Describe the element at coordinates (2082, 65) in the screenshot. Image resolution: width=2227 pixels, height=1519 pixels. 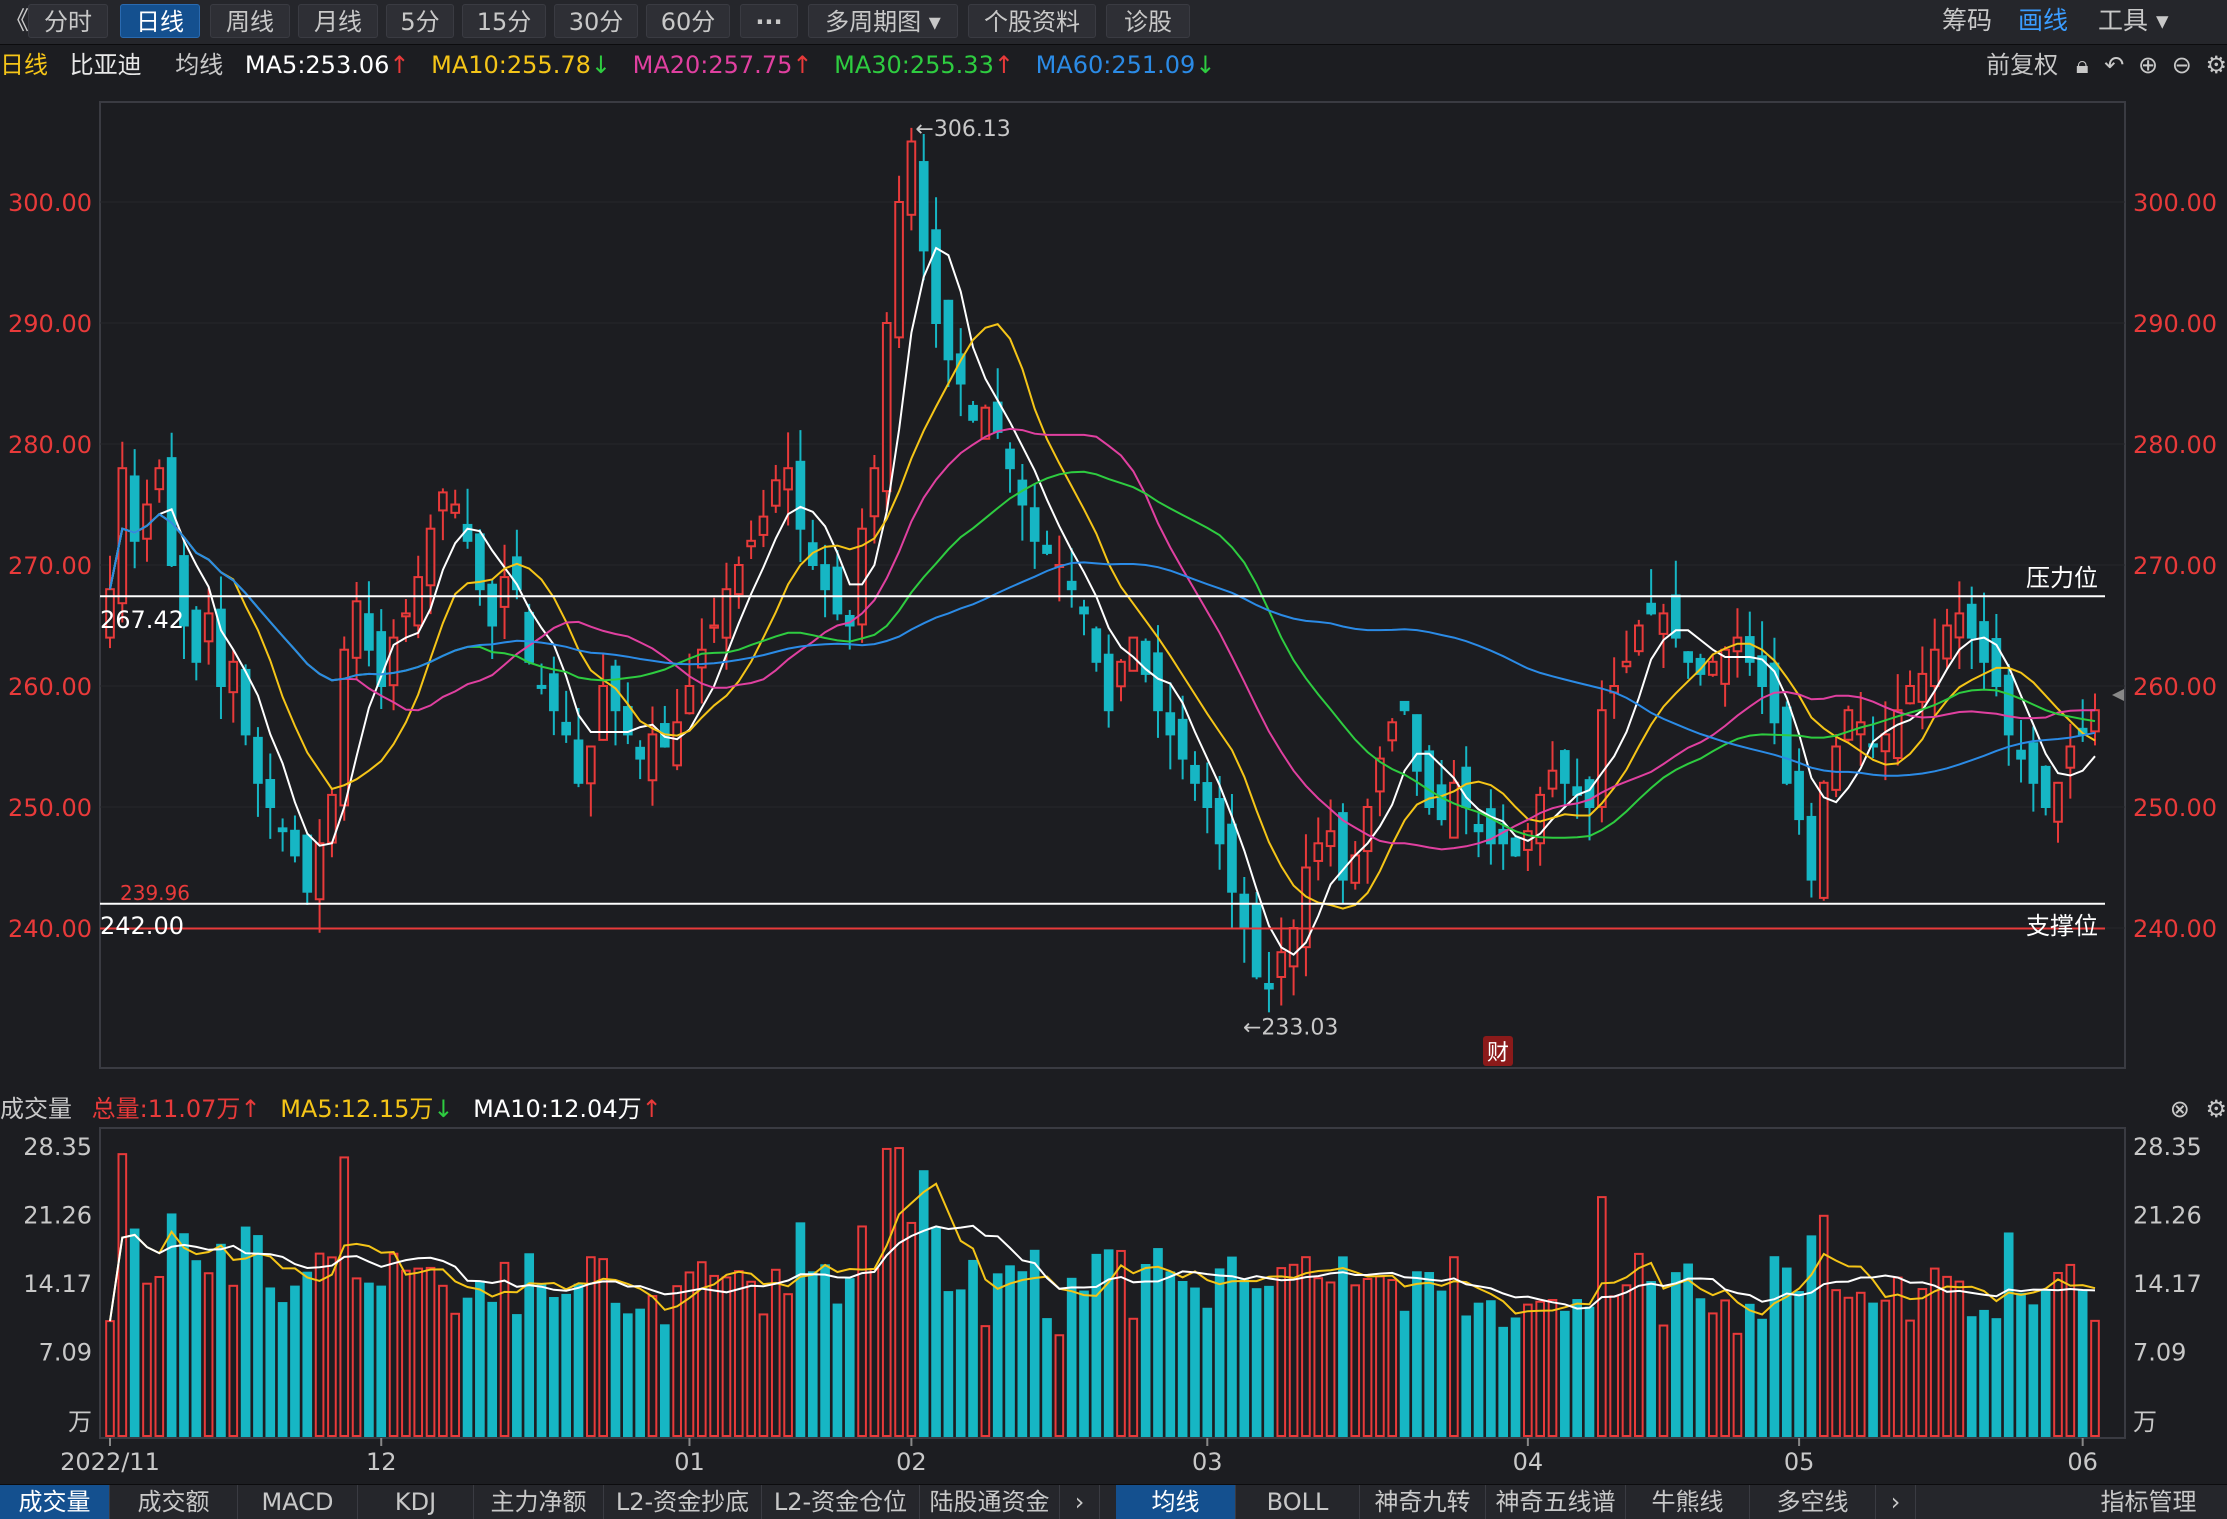
I see `lock-icon: 🔒︎` at that location.